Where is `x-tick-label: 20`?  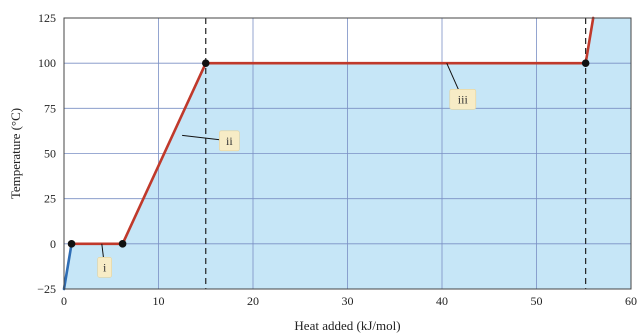 x-tick-label: 20 is located at coordinates (253, 301).